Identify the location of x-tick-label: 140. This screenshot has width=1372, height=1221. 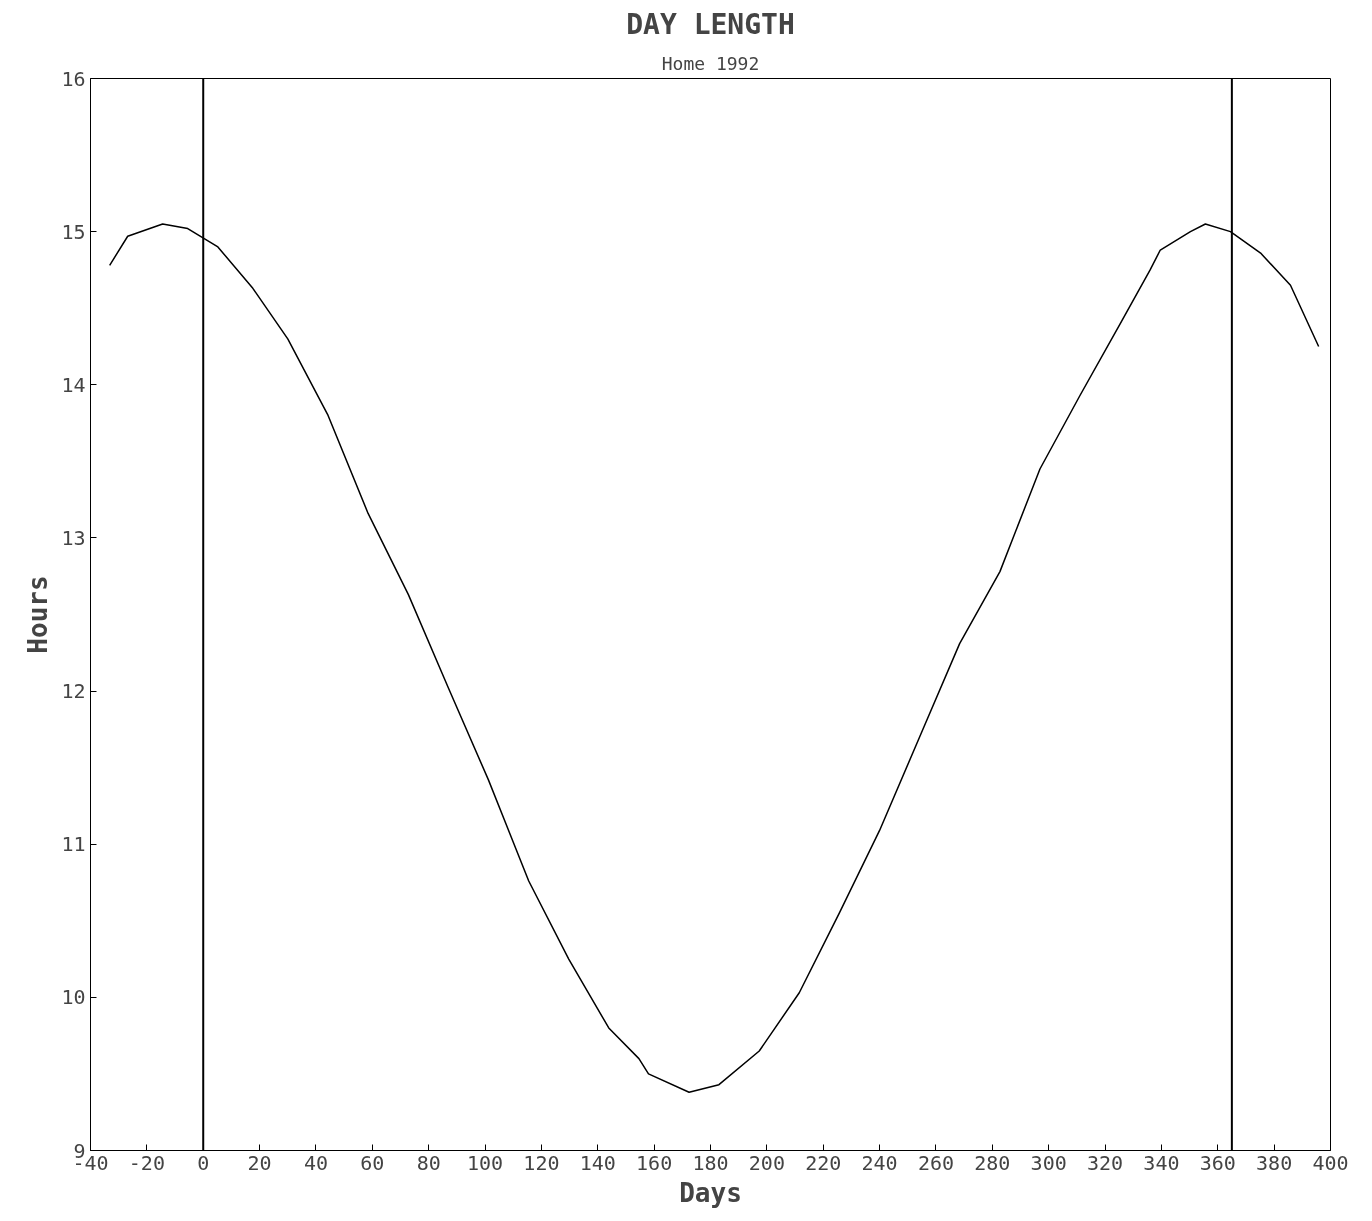
(597, 1162).